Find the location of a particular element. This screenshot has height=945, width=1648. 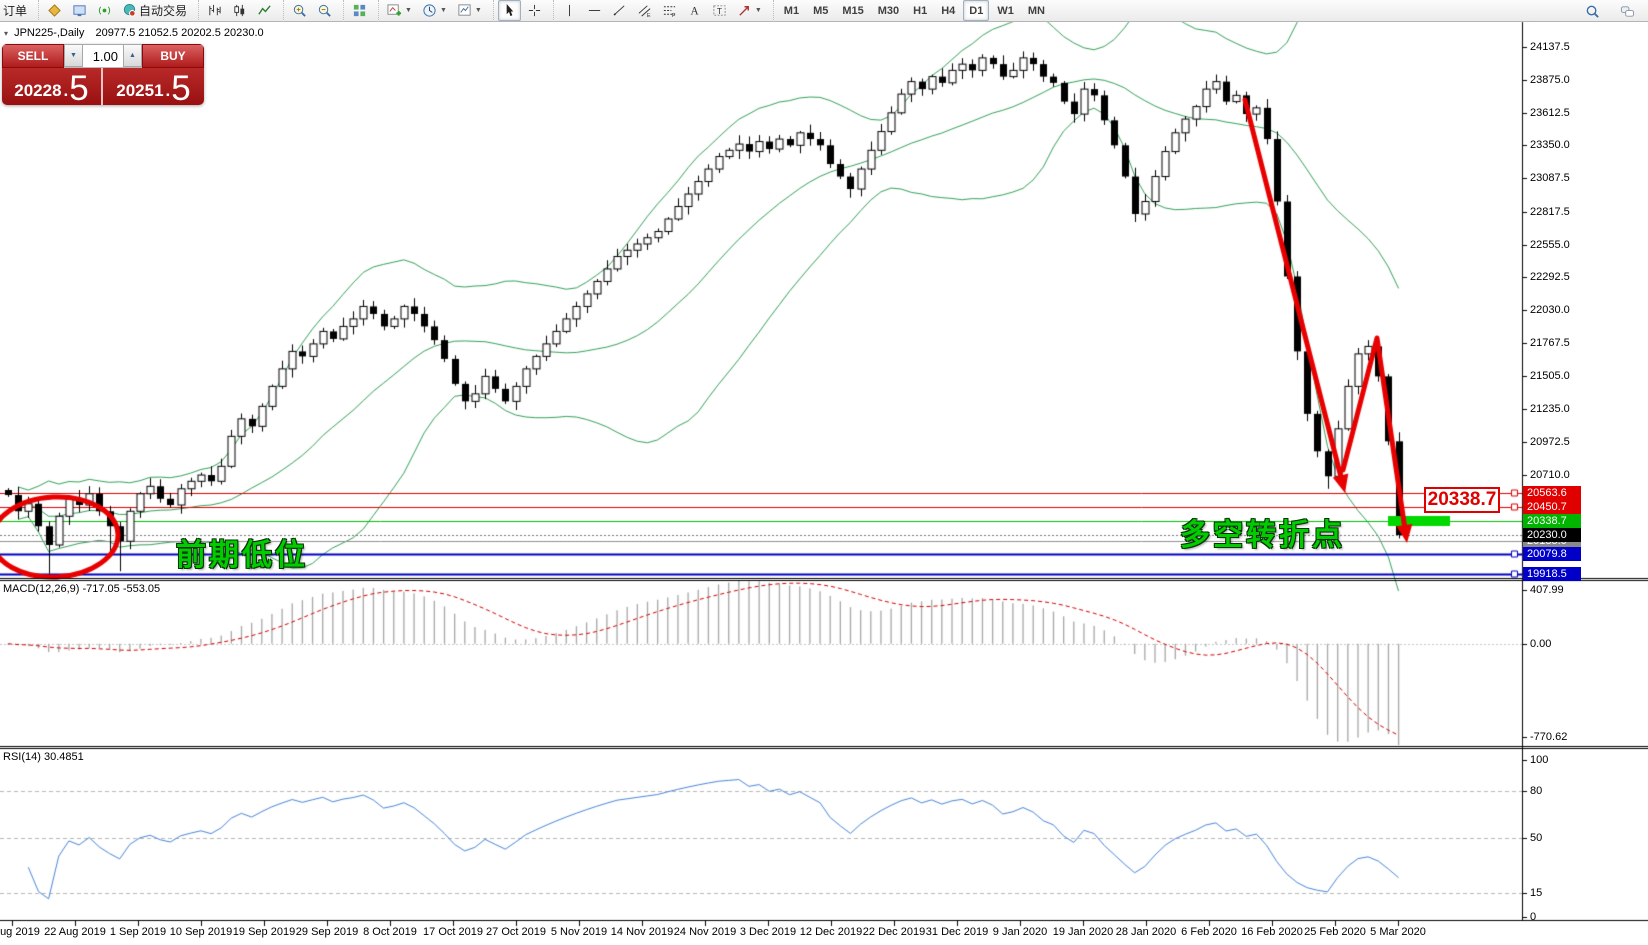

date-label: 22 Aug 2019 is located at coordinates (75, 932).